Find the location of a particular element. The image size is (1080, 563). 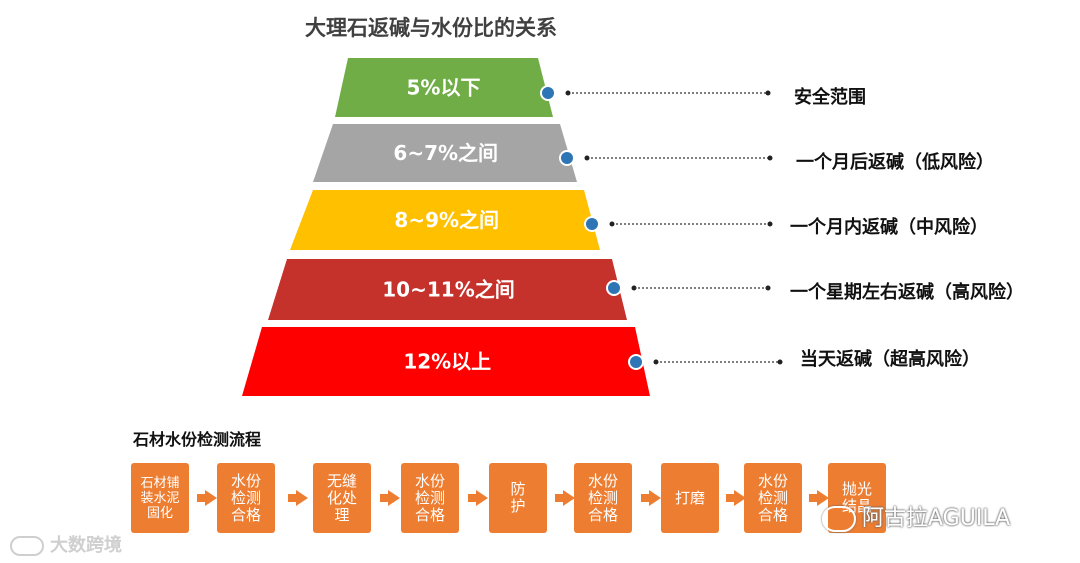

flow-title: 石材水份检测流程 is located at coordinates (197, 439).